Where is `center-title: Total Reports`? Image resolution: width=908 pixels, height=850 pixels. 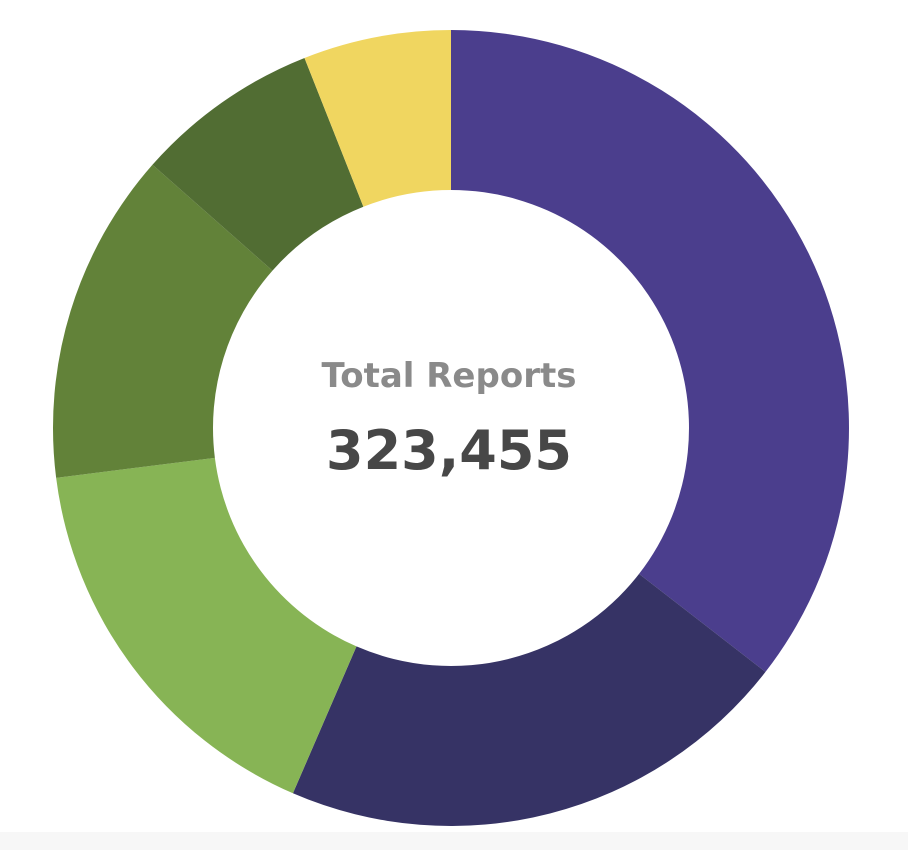 center-title: Total Reports is located at coordinates (449, 376).